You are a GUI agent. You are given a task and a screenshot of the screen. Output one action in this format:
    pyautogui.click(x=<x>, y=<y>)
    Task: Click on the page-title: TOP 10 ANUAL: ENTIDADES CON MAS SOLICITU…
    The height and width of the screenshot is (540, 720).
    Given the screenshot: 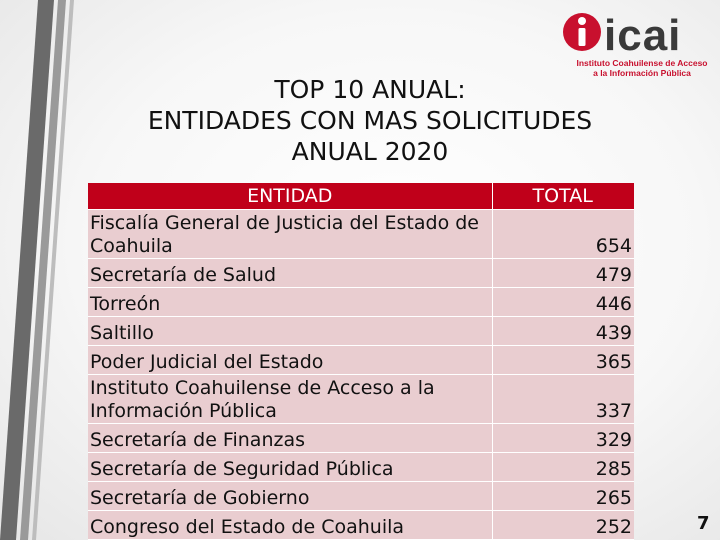 What is the action you would take?
    pyautogui.click(x=370, y=120)
    